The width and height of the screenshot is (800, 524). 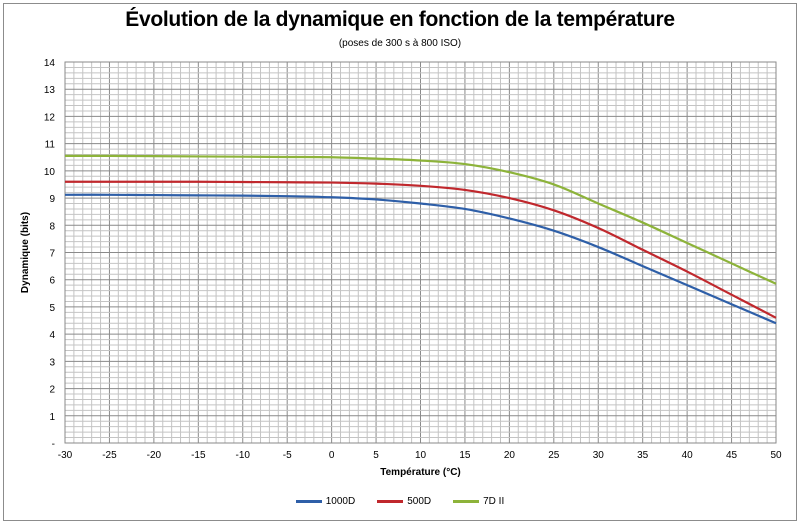 I want to click on y-tick-label: 4, so click(x=52, y=335).